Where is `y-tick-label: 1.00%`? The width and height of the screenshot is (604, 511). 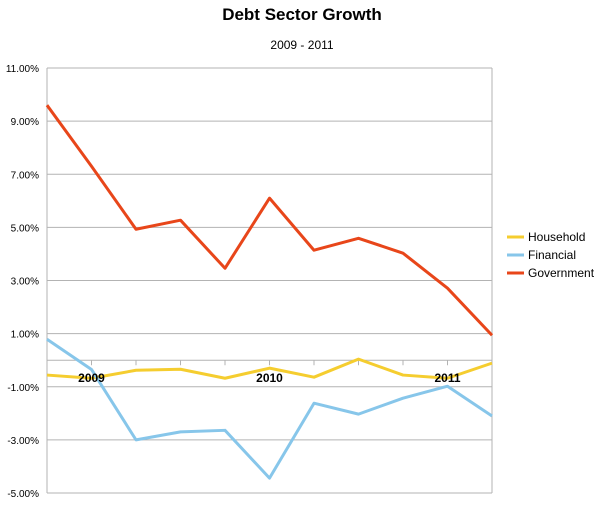 y-tick-label: 1.00% is located at coordinates (25, 335).